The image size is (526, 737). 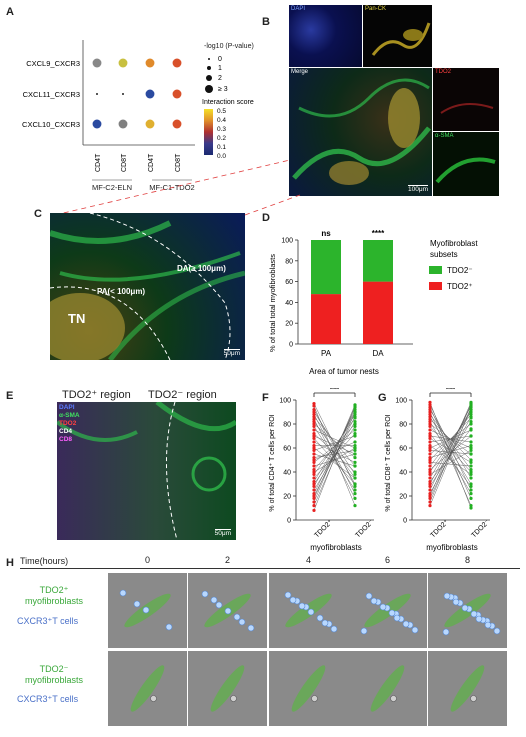 What do you see at coordinates (51, 94) in the screenshot?
I see `dotplot-row-label: CXCL11_CXCR3` at bounding box center [51, 94].